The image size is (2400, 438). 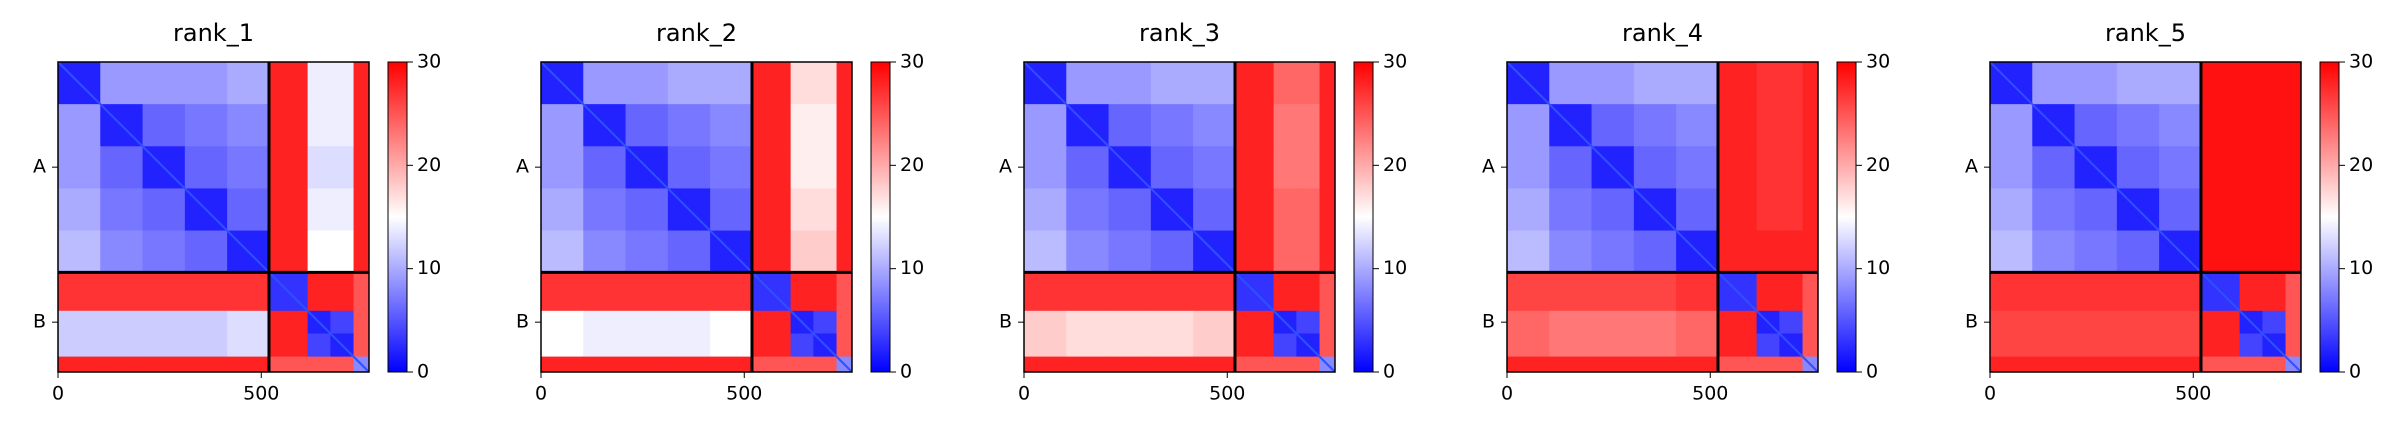 What do you see at coordinates (522, 322) in the screenshot?
I see `chain-label: B` at bounding box center [522, 322].